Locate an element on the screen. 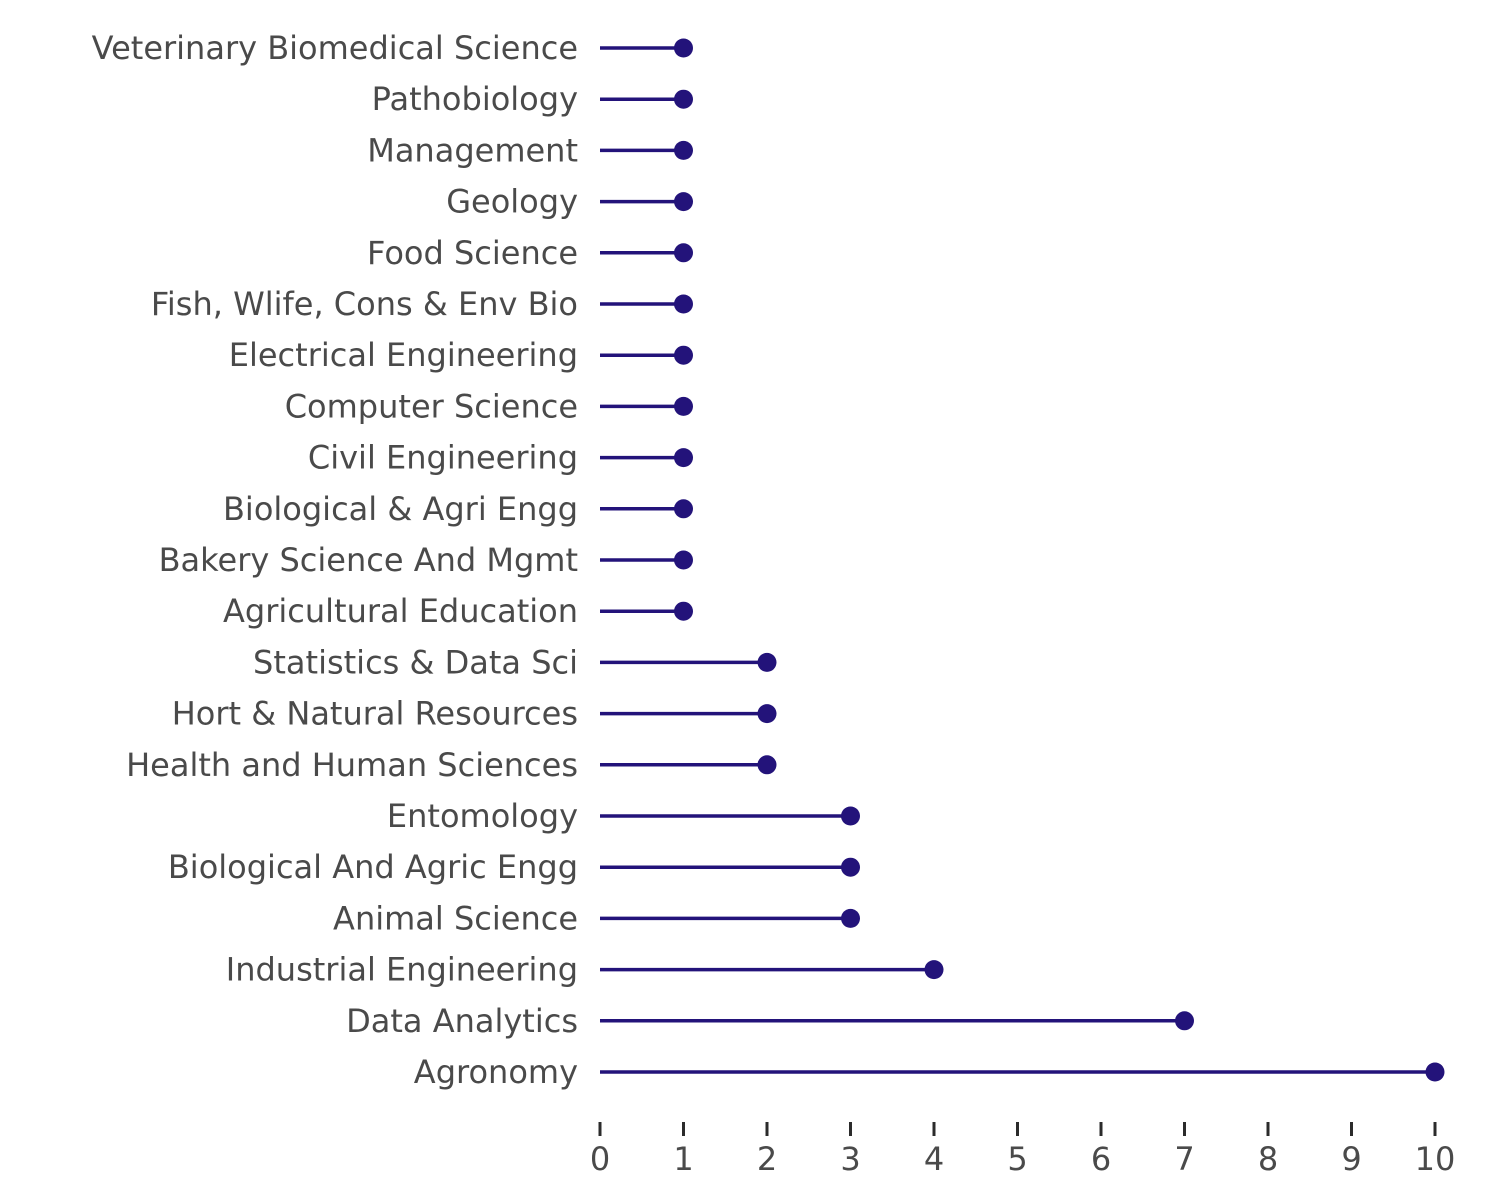 This screenshot has width=1500, height=1200. category-label-veterinary-biomedical-science: Veterinary Biomedical Science is located at coordinates (335, 48).